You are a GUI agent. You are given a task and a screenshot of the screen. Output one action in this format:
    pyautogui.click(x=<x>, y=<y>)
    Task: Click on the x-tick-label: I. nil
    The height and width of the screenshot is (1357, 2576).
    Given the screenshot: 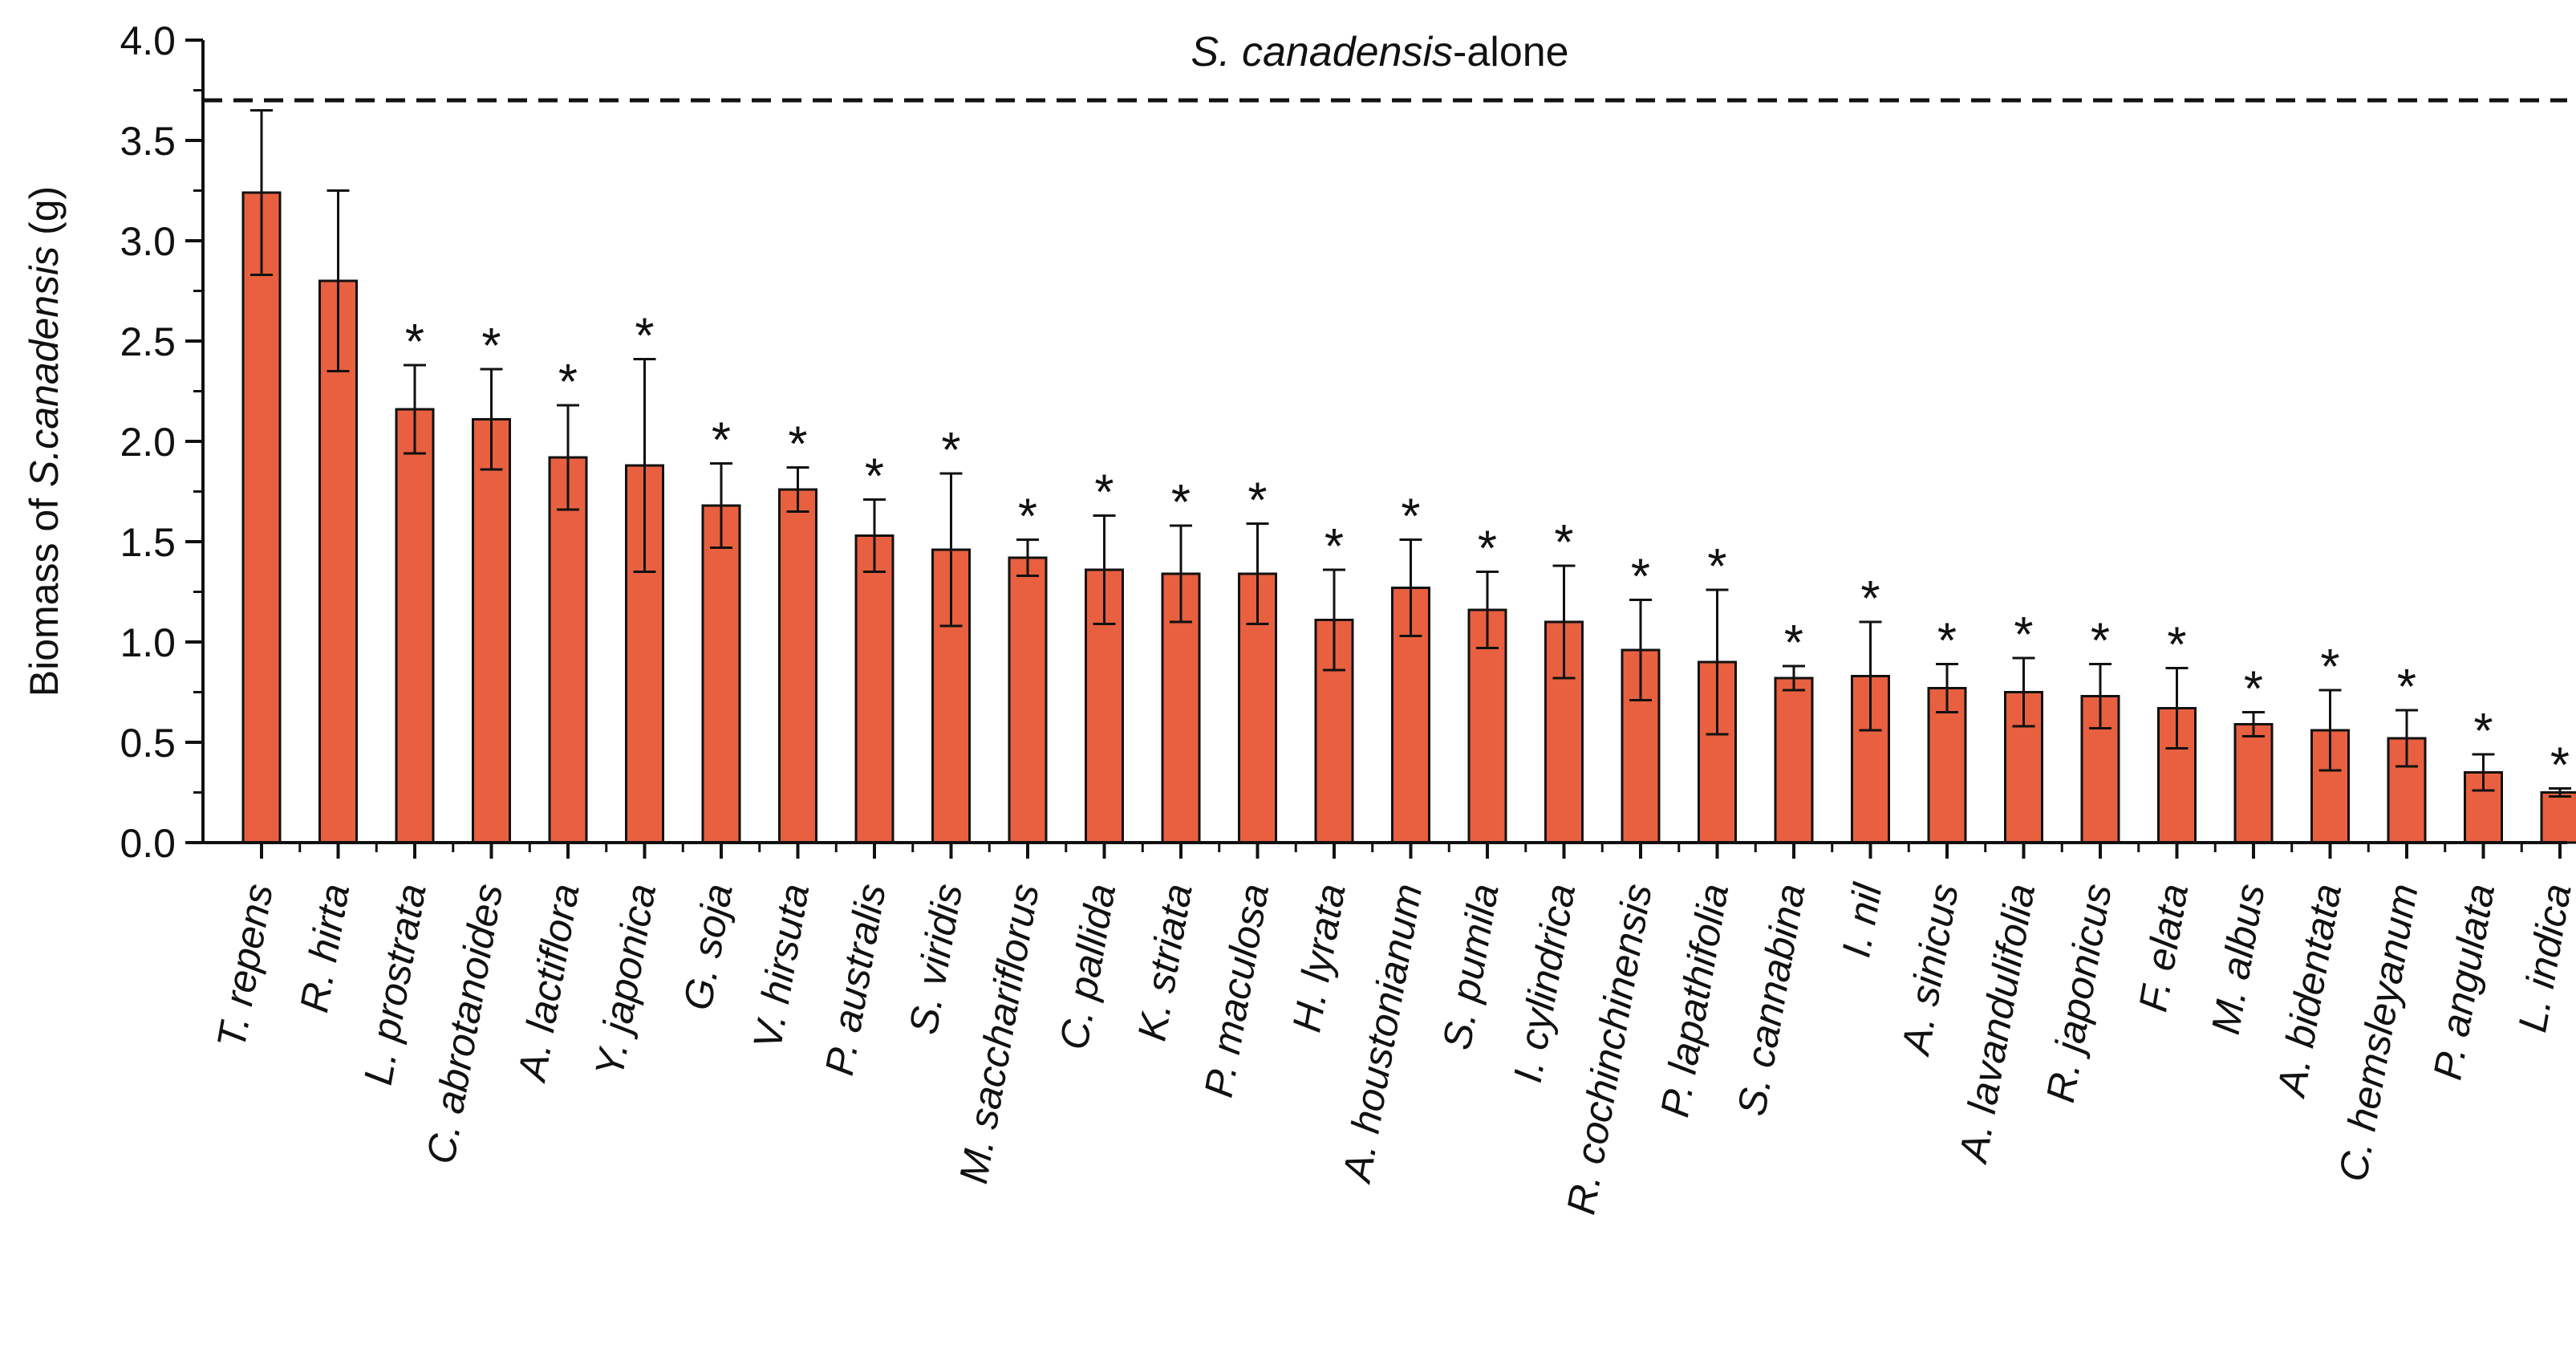 What is the action you would take?
    pyautogui.click(x=1861, y=920)
    